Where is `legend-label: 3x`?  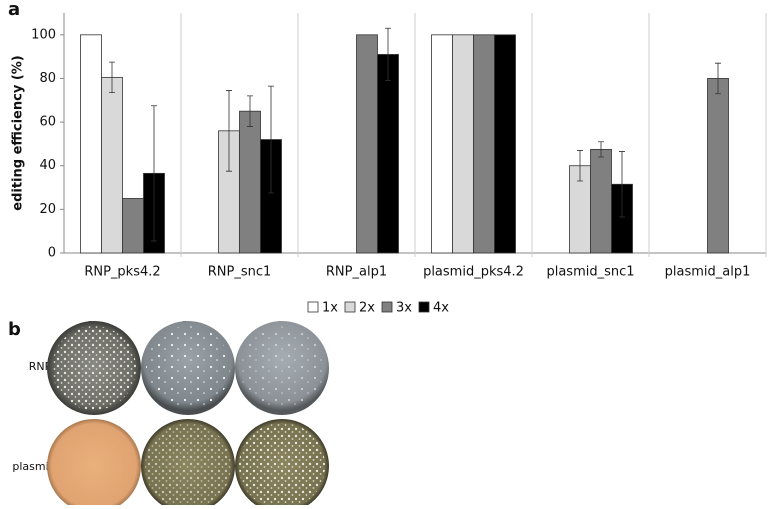 legend-label: 3x is located at coordinates (404, 308).